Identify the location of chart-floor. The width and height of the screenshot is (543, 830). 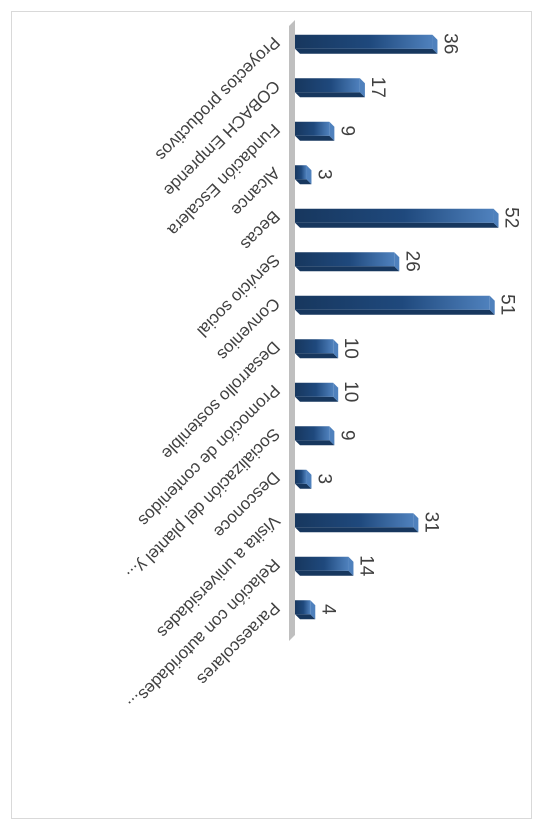
(292, 330).